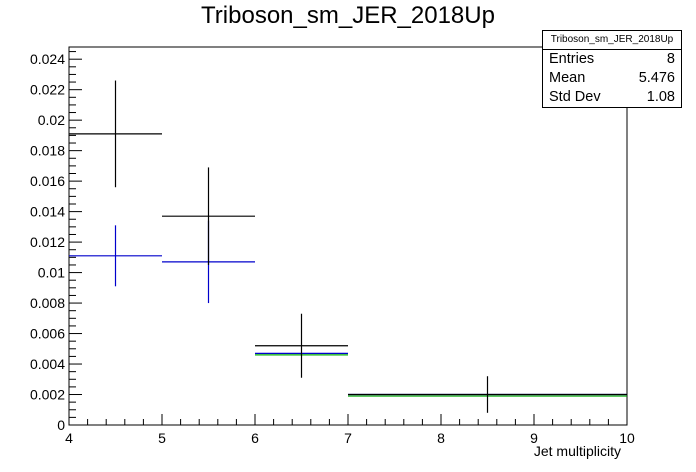  Describe the element at coordinates (69, 438) in the screenshot. I see `x-tick-label: 4` at that location.